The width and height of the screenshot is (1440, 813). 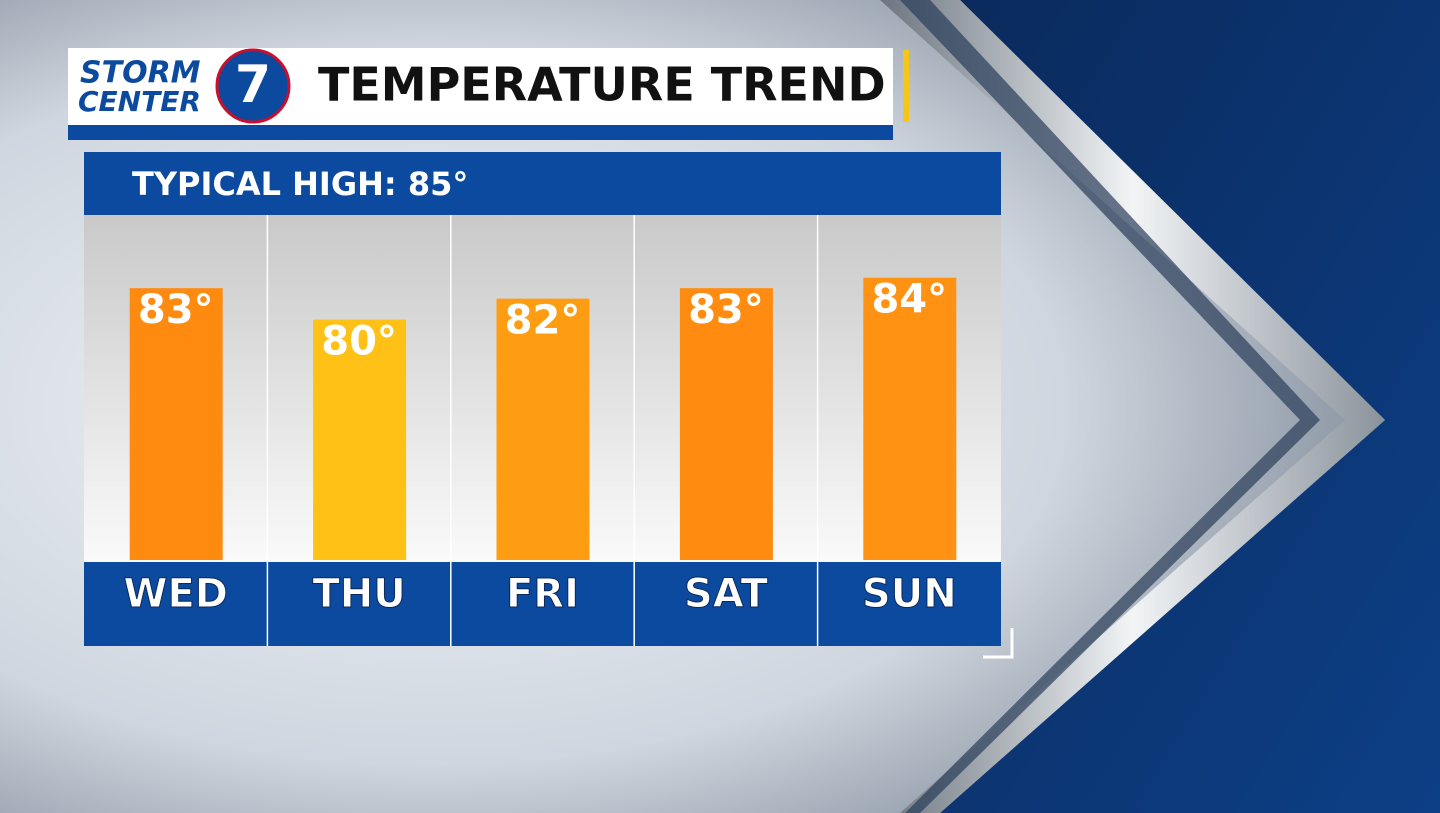 I want to click on x-tick-label: THU, so click(x=358, y=594).